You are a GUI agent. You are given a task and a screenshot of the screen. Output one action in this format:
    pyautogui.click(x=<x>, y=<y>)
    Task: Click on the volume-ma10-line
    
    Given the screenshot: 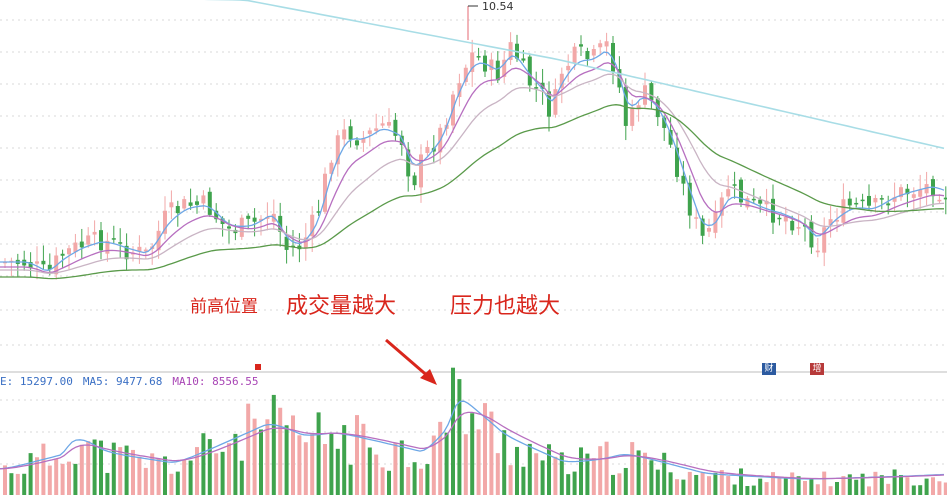 What is the action you would take?
    pyautogui.click(x=472, y=445)
    